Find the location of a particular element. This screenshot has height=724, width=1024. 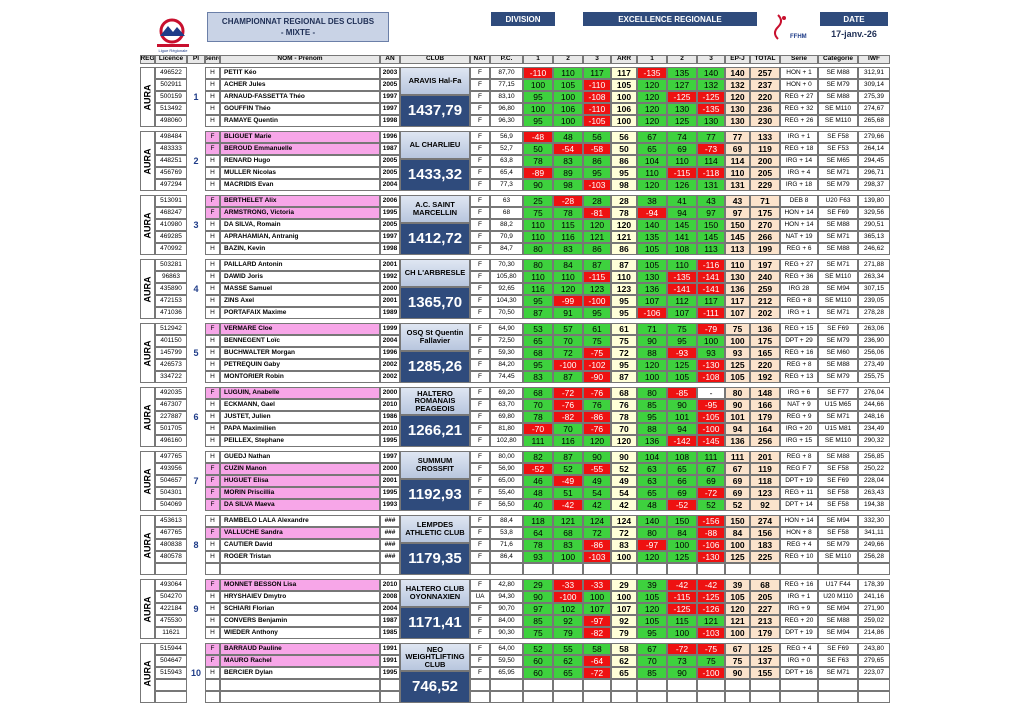

snatch-best: 62 is located at coordinates (624, 661).